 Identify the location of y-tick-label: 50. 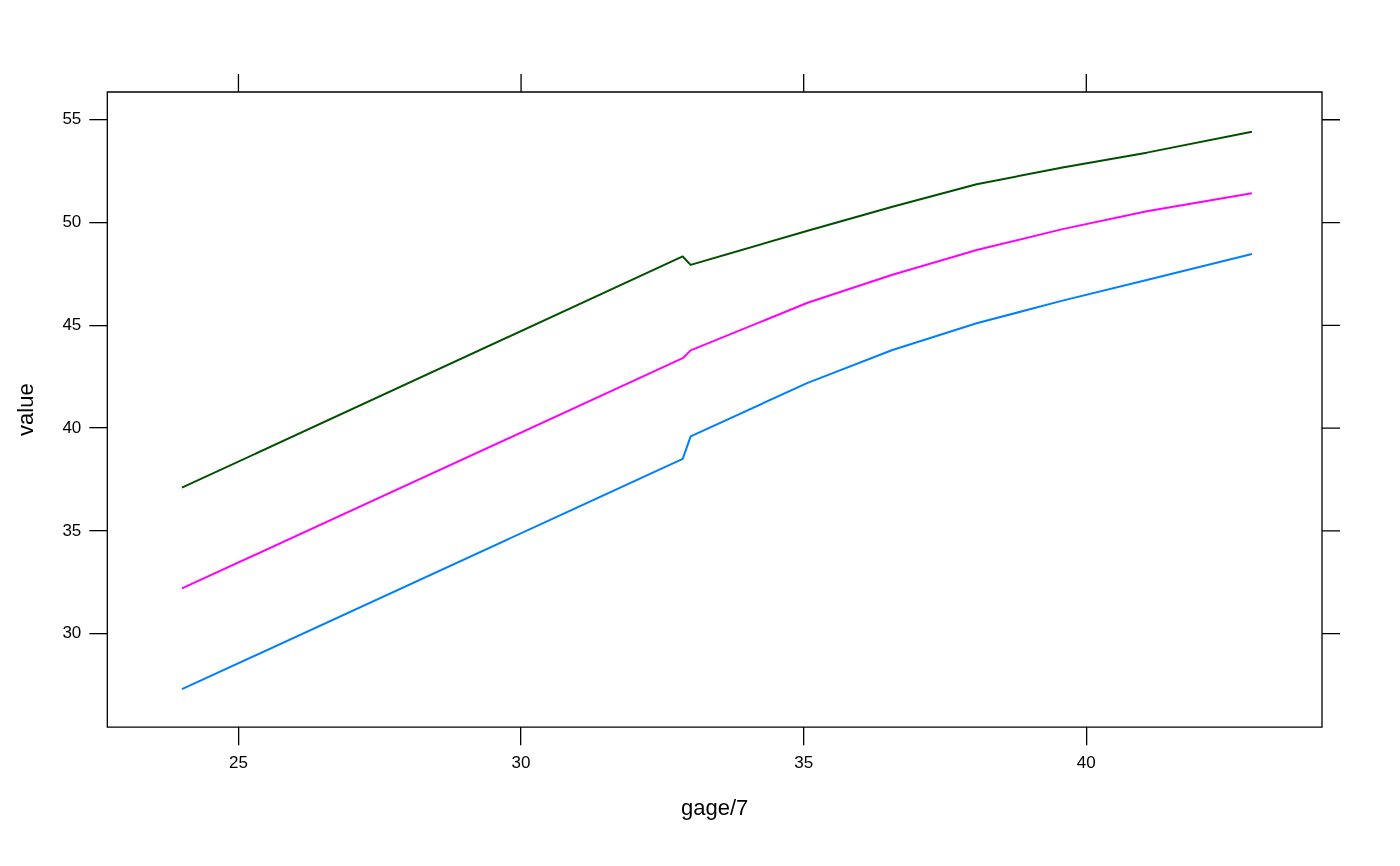
(72, 222).